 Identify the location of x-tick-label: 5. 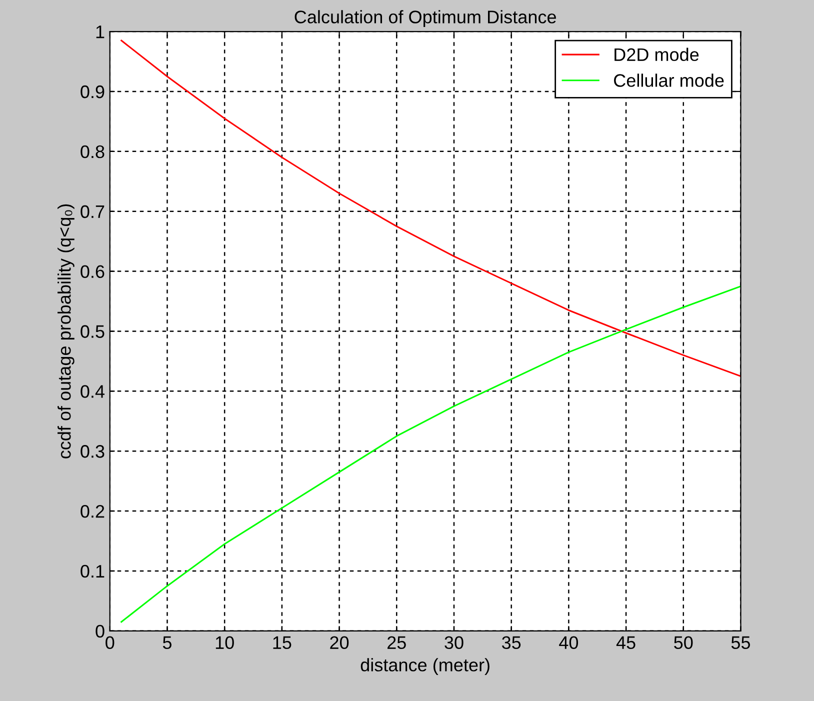
(167, 643).